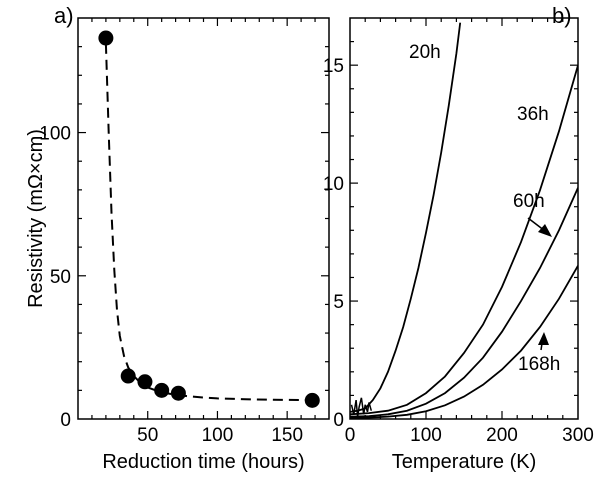 This screenshot has height=480, width=601. What do you see at coordinates (578, 435) in the screenshot?
I see `x-tick-label-b: 300` at bounding box center [578, 435].